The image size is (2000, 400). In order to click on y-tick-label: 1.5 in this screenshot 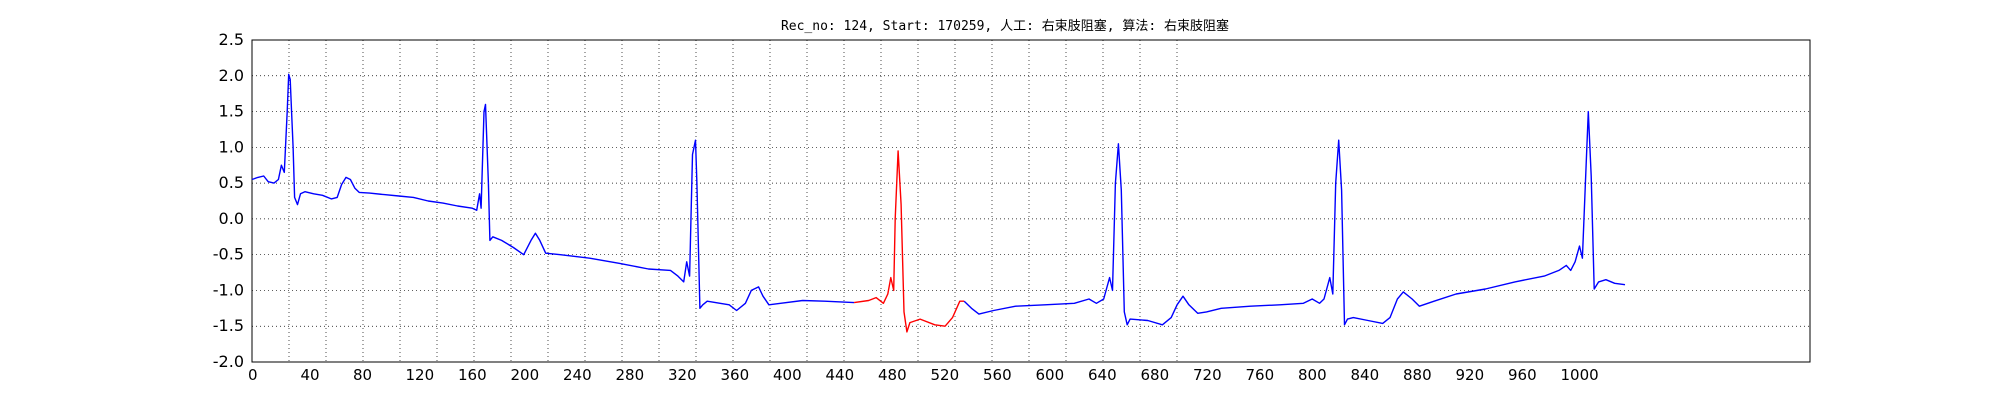, I will do `click(231, 111)`.